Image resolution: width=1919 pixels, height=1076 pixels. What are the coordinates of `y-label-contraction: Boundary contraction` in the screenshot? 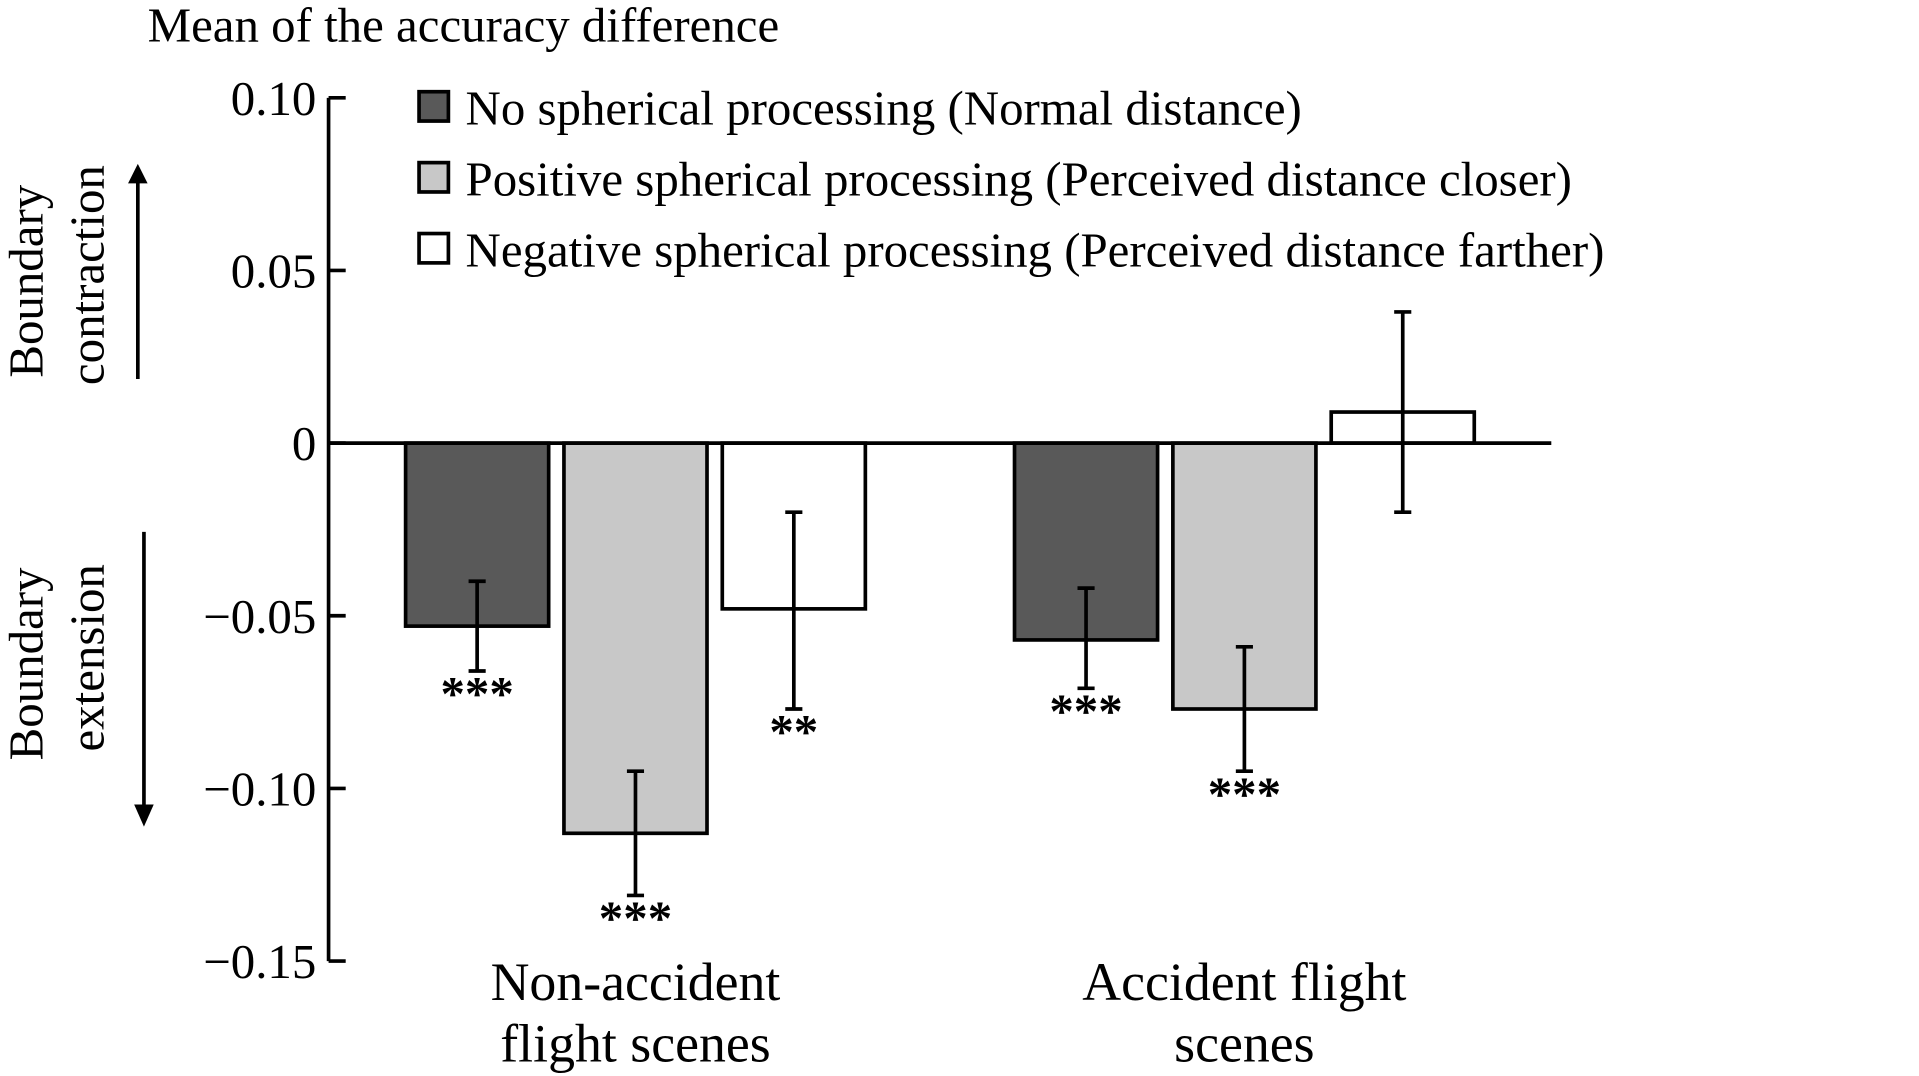 It's located at (74, 274).